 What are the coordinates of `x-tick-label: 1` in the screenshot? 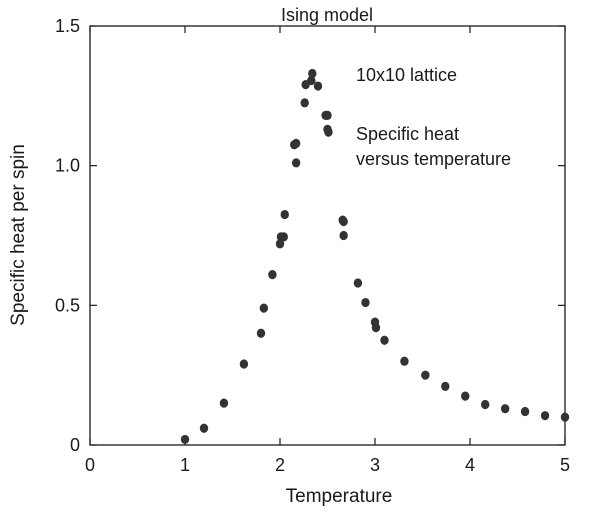 It's located at (185, 465).